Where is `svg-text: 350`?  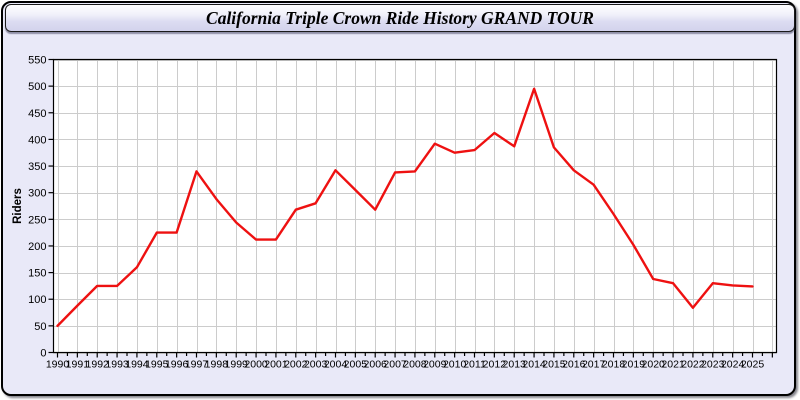 svg-text: 350 is located at coordinates (37, 167).